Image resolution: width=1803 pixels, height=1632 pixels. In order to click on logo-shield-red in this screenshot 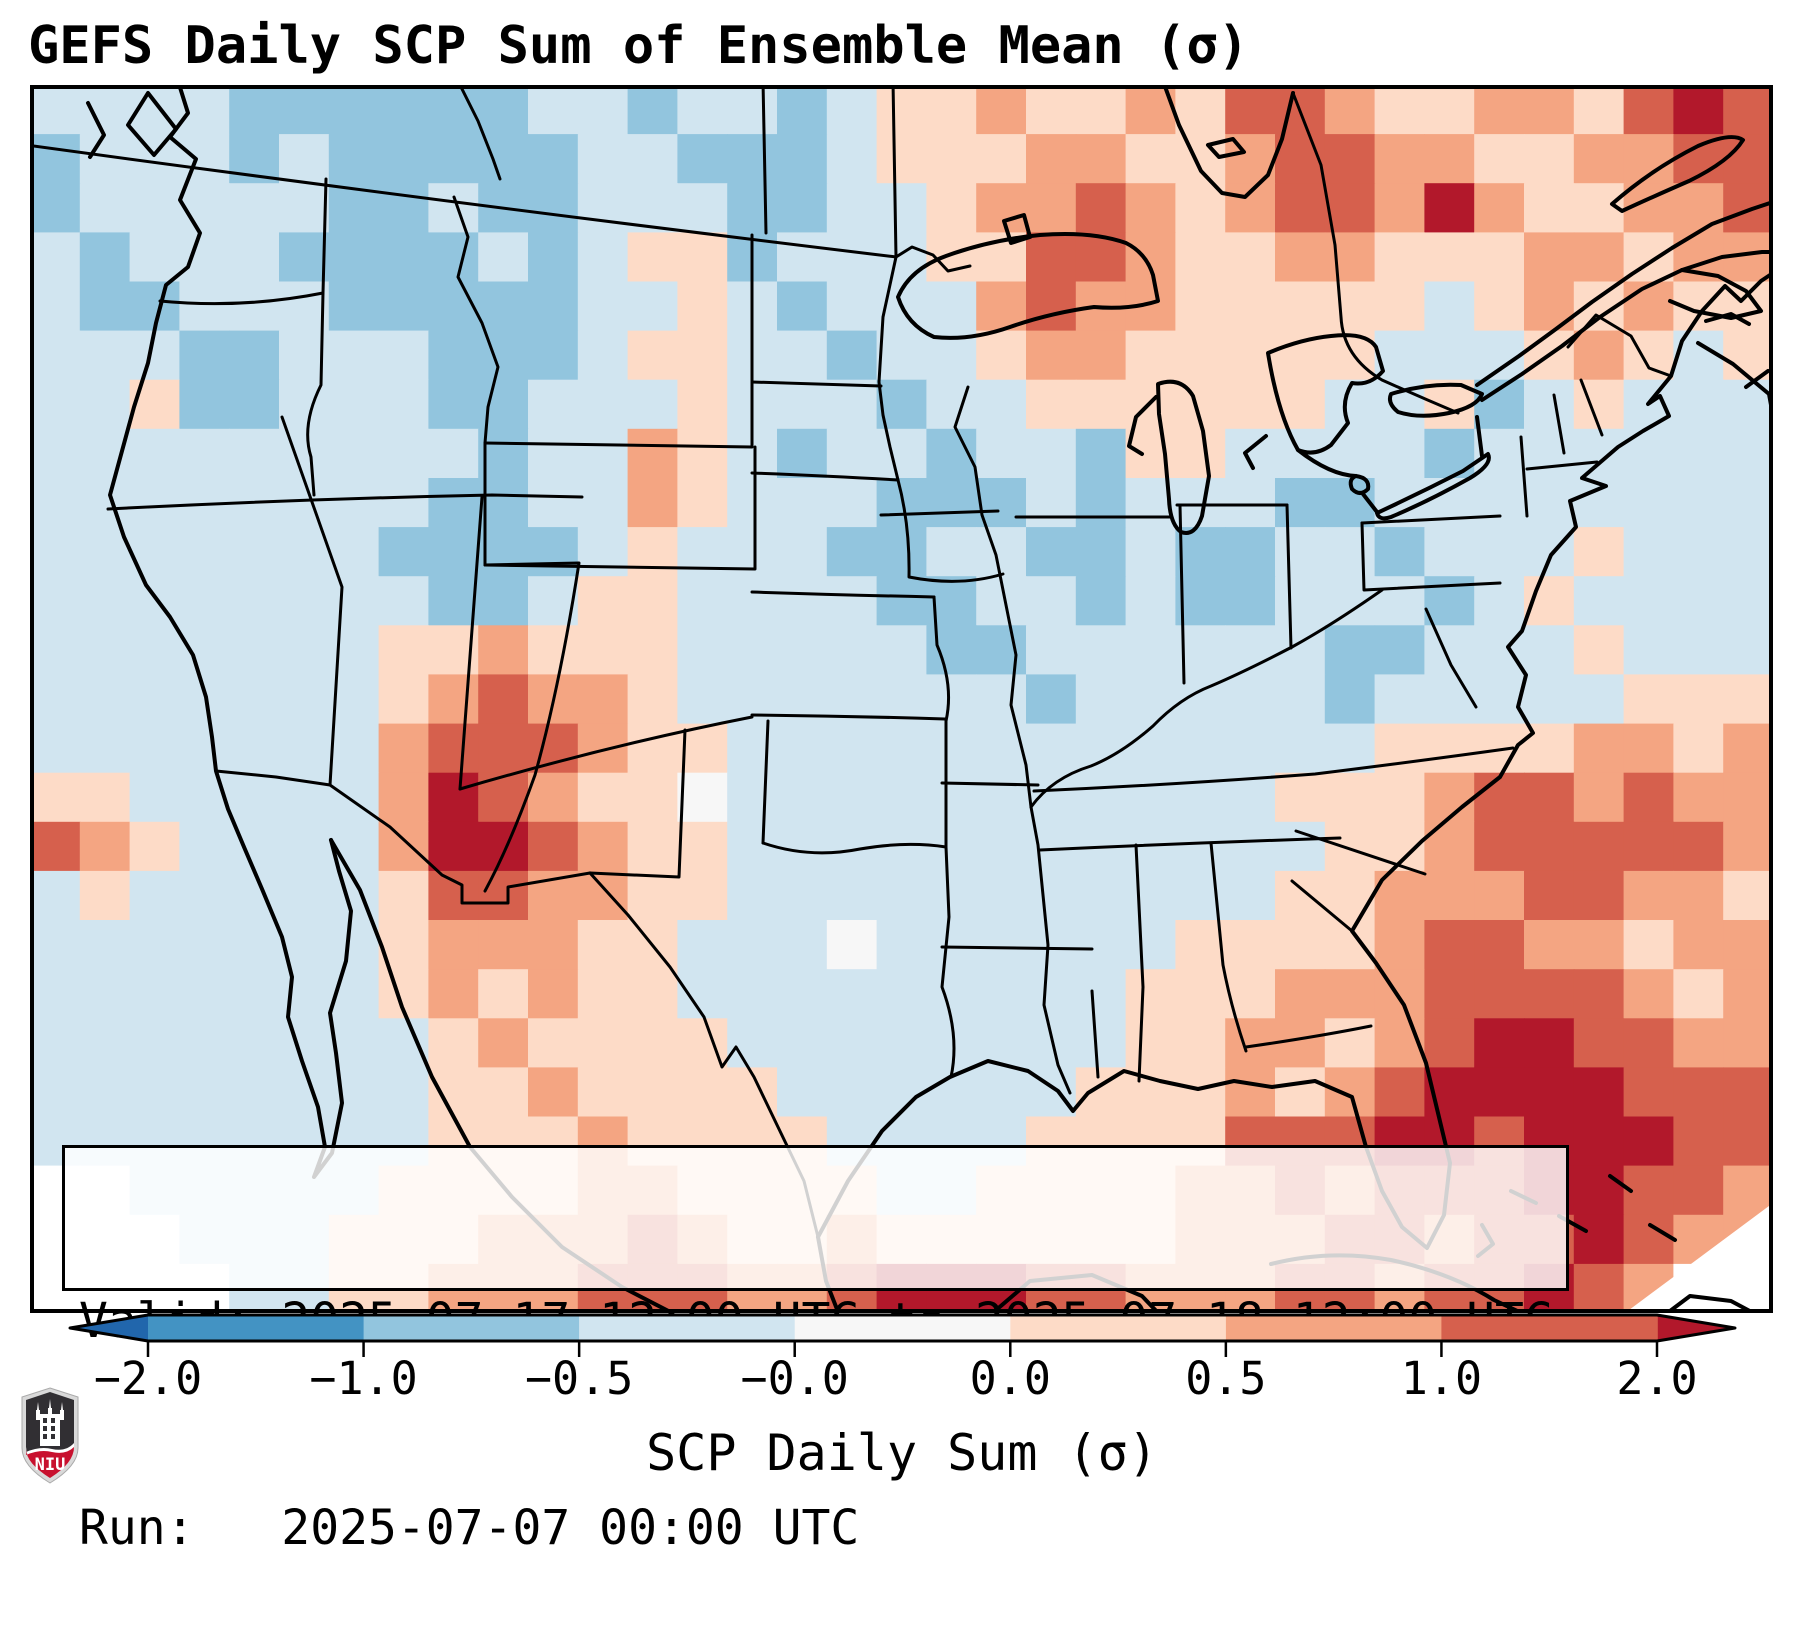, I will do `click(50, 1462)`.